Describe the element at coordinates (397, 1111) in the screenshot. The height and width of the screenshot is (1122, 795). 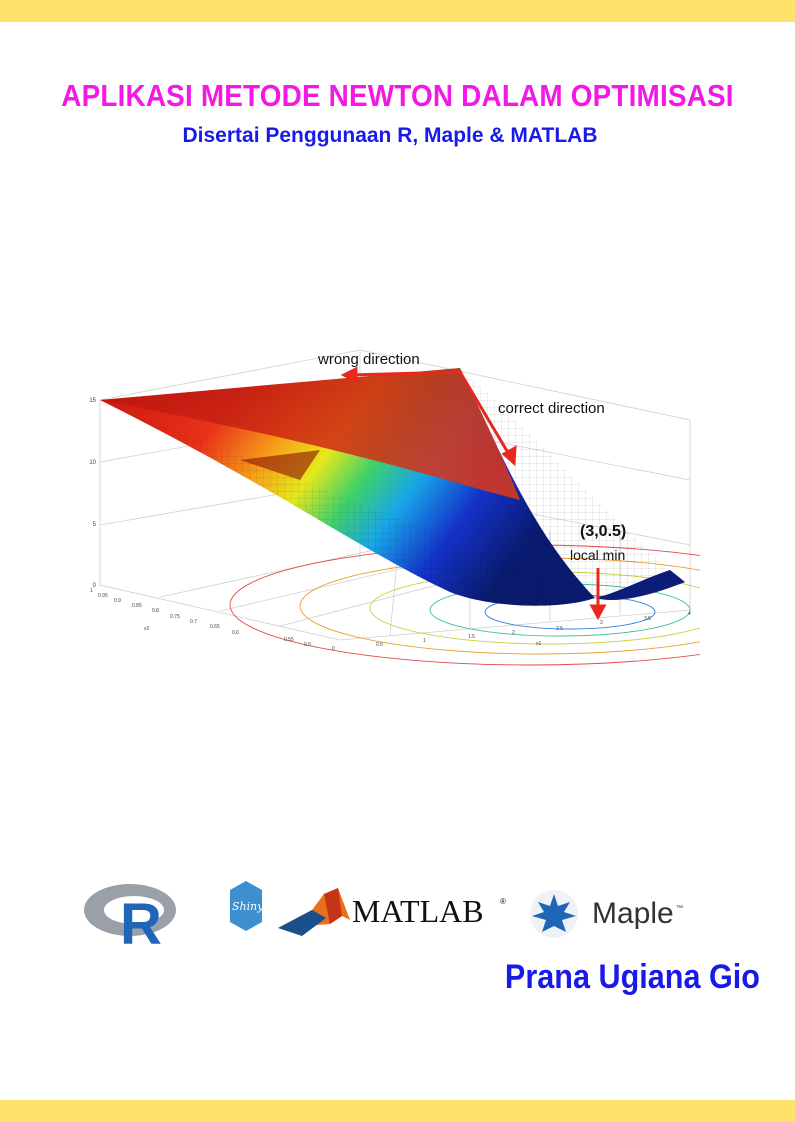
I see `bottom-band` at that location.